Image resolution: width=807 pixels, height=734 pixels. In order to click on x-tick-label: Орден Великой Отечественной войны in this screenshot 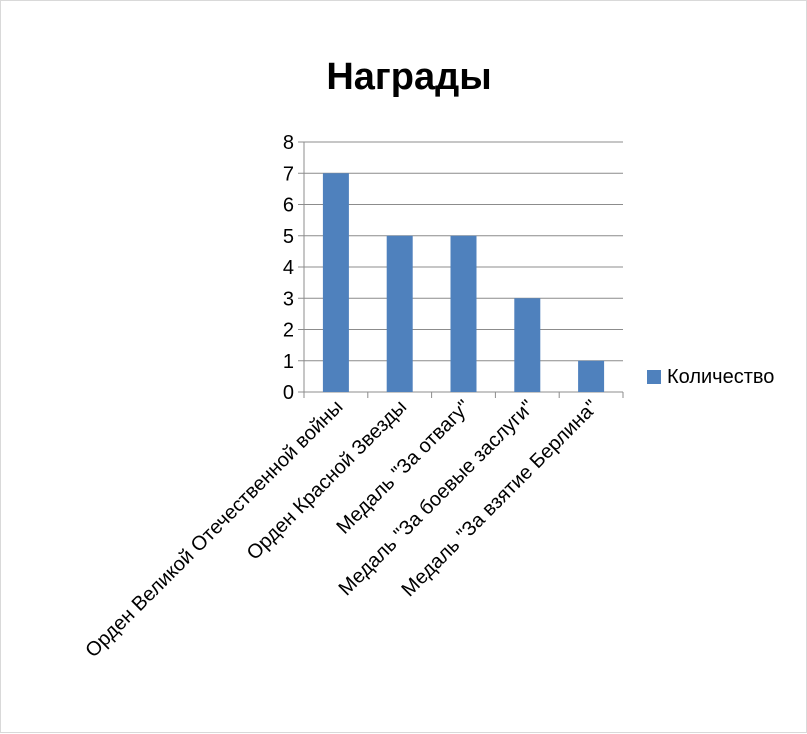, I will do `click(214, 529)`.